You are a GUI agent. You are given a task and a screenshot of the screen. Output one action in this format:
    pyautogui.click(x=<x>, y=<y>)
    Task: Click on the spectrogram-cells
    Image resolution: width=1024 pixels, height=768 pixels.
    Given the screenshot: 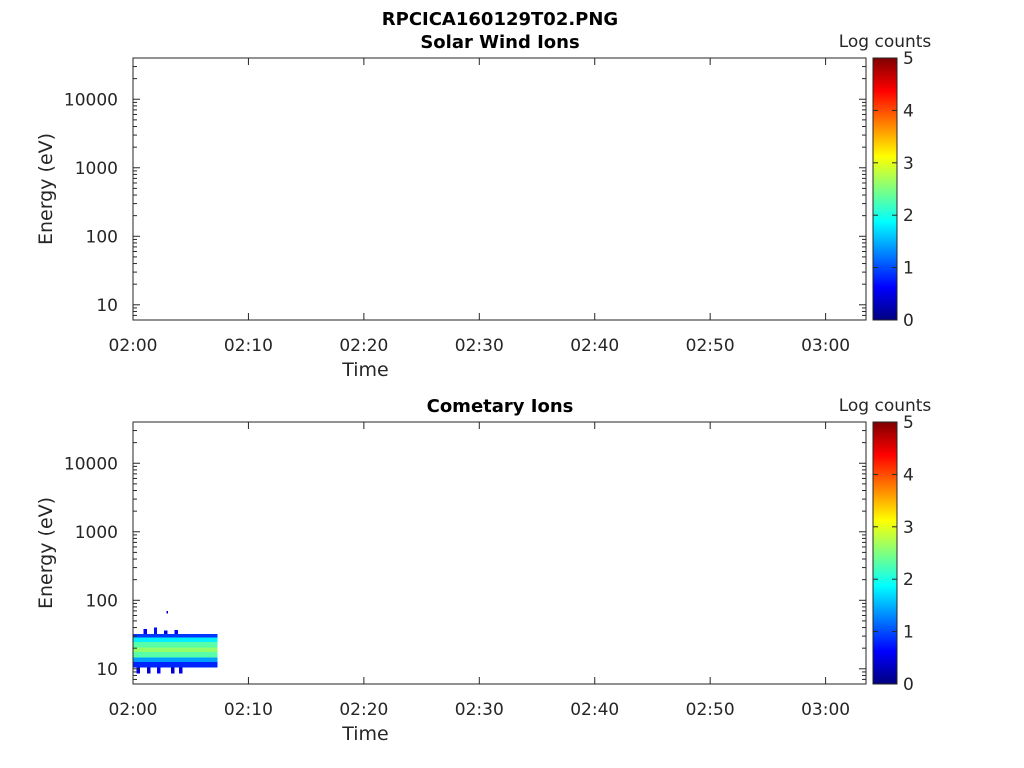 What is the action you would take?
    pyautogui.click(x=175, y=642)
    